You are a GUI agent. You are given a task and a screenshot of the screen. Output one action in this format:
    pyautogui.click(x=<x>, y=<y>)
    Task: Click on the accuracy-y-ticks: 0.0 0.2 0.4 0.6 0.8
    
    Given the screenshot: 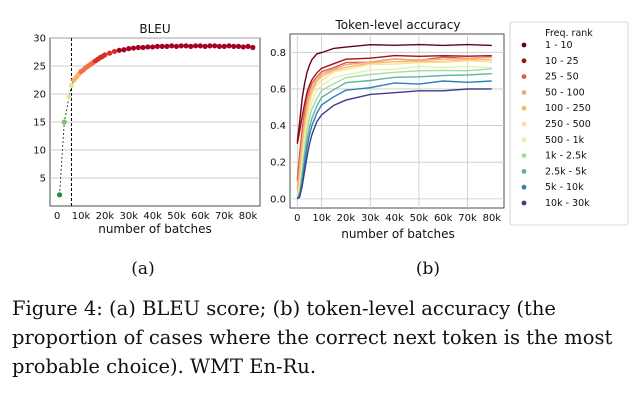 What is the action you would take?
    pyautogui.click(x=278, y=127)
    